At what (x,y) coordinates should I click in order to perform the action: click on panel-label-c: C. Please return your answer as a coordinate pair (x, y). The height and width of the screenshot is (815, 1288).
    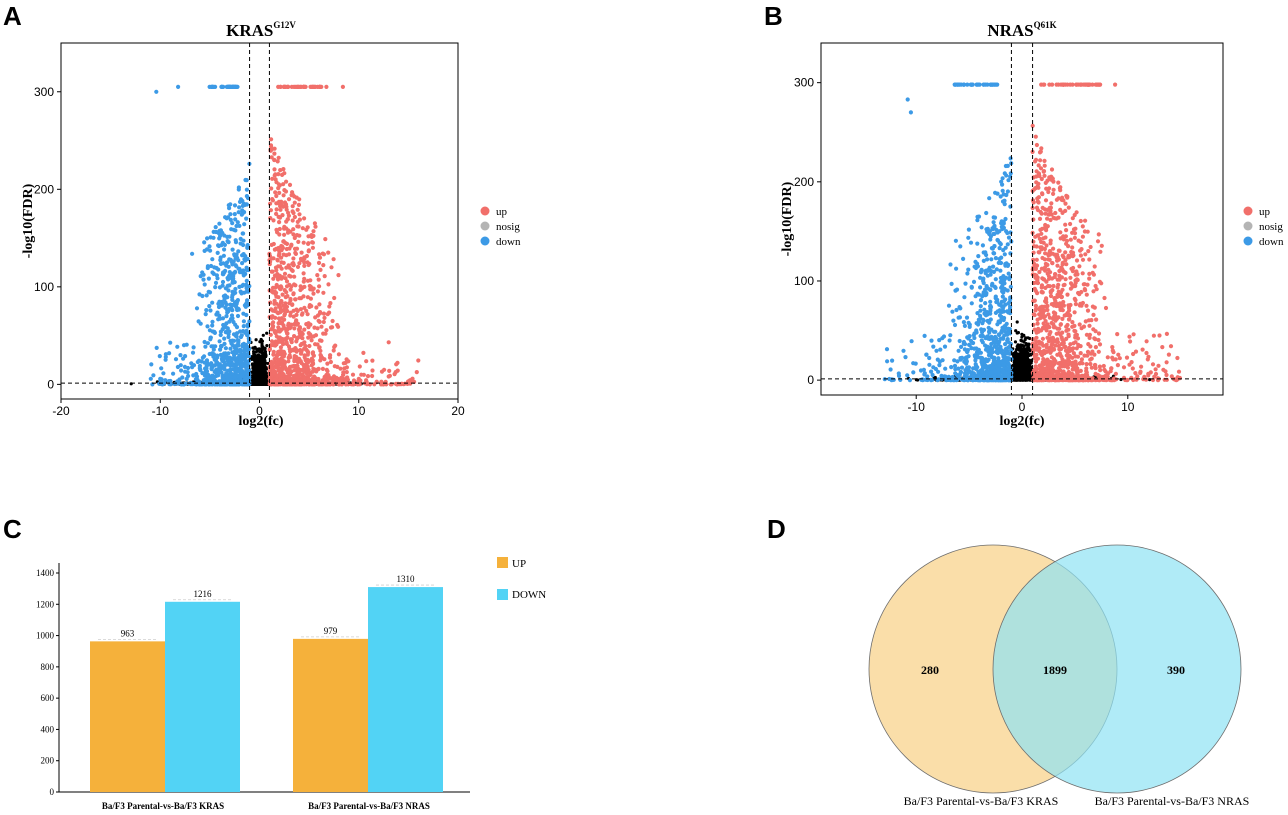
    Looking at the image, I should click on (12, 529).